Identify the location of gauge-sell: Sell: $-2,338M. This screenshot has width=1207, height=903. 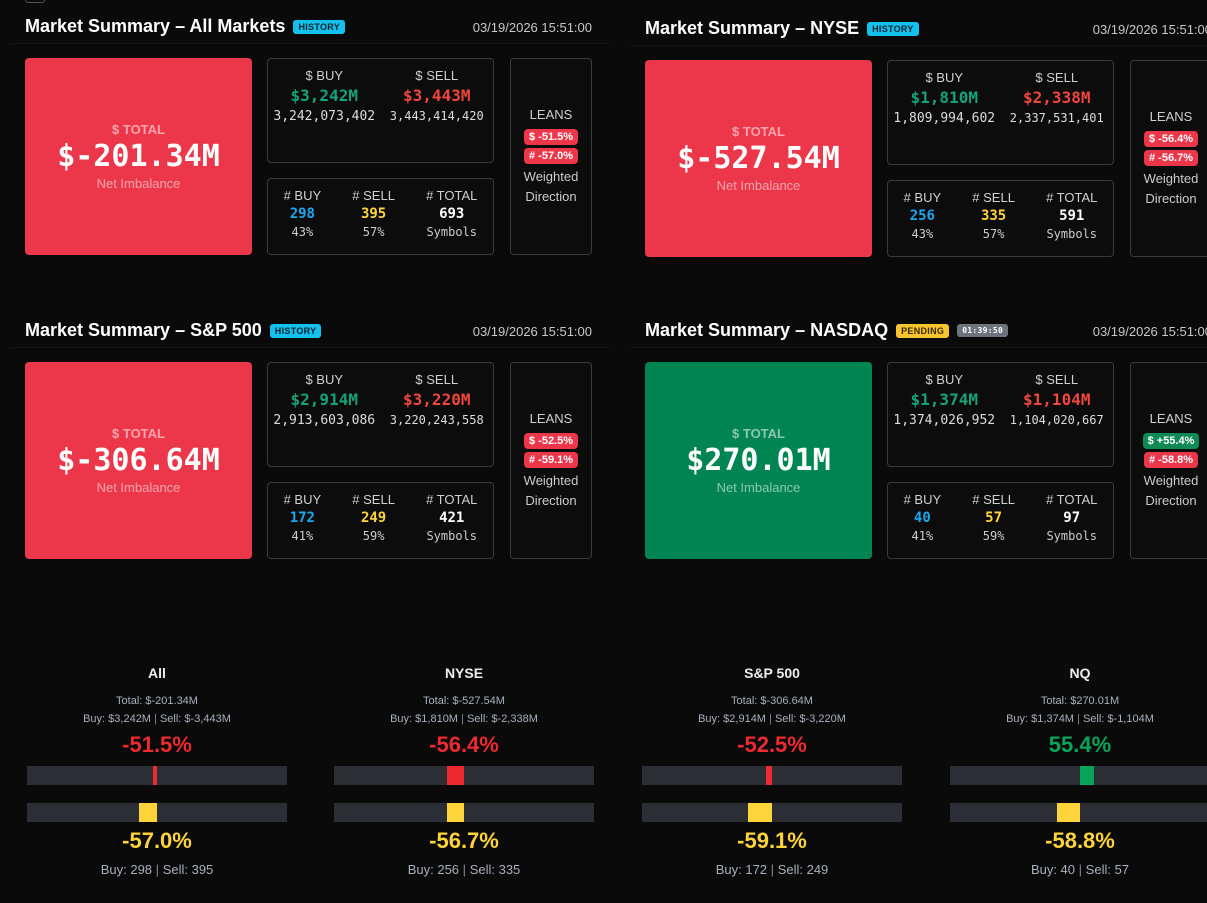
(502, 719).